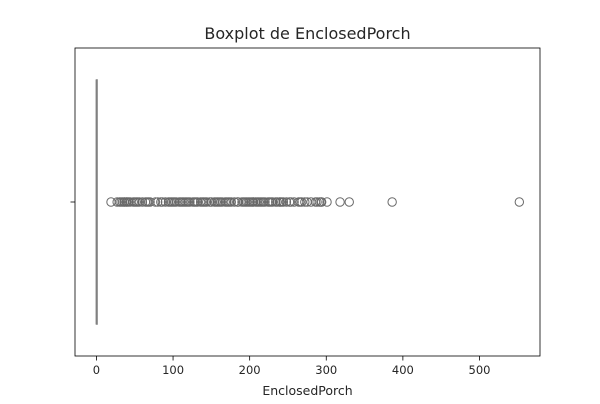 The width and height of the screenshot is (600, 404). What do you see at coordinates (250, 370) in the screenshot?
I see `x-tick-label: 200` at bounding box center [250, 370].